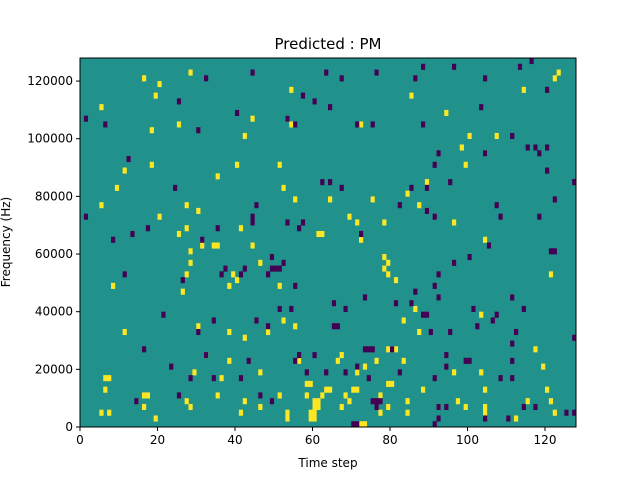 The width and height of the screenshot is (640, 480). What do you see at coordinates (234, 440) in the screenshot?
I see `x-tick-label: 40` at bounding box center [234, 440].